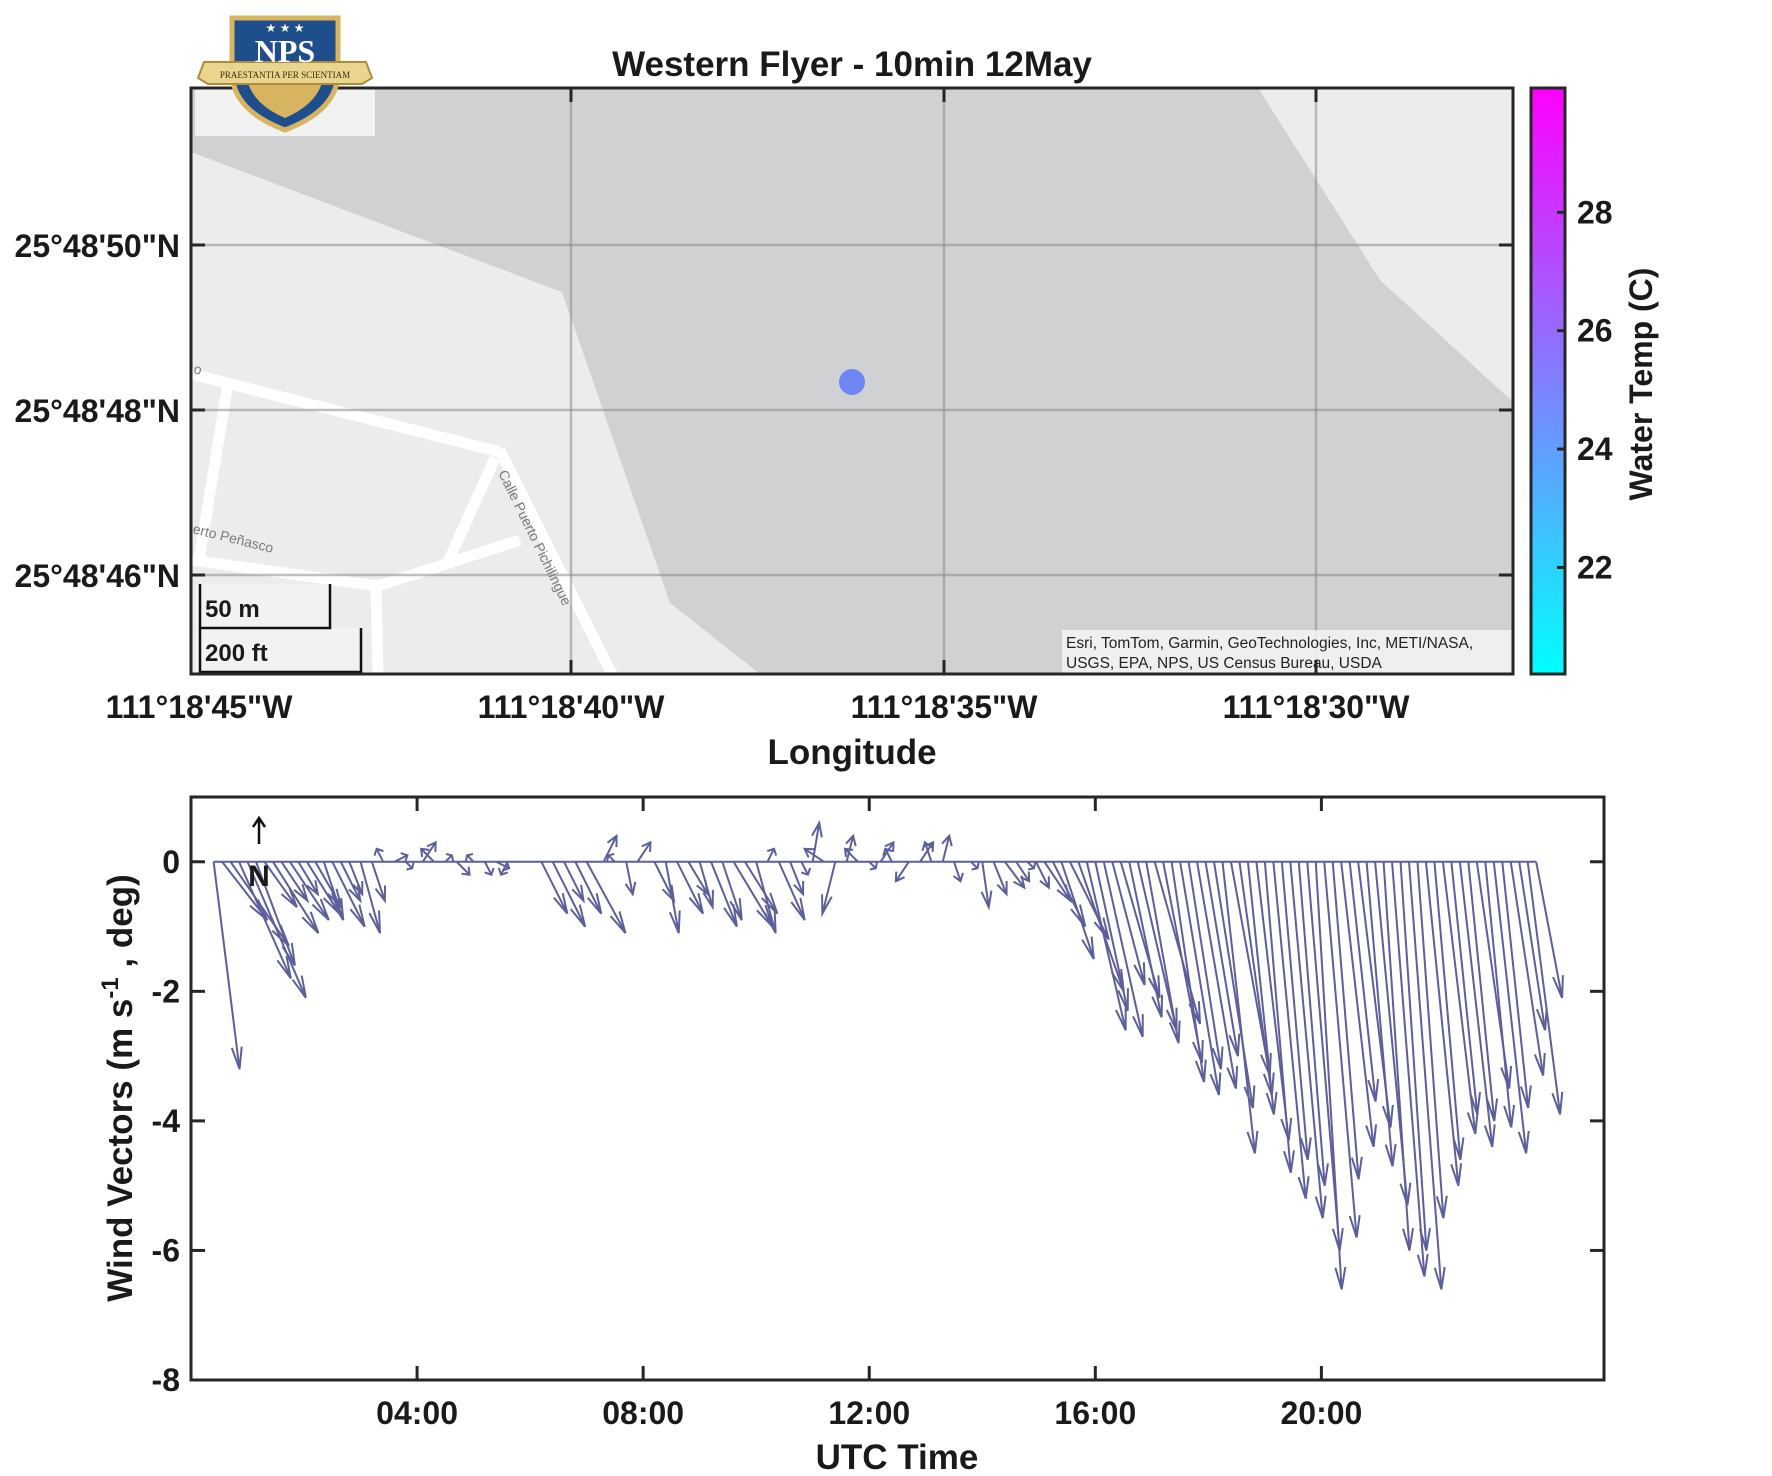 The width and height of the screenshot is (1772, 1476). What do you see at coordinates (232, 609) in the screenshot?
I see `scale-bar-metric: 50 m` at bounding box center [232, 609].